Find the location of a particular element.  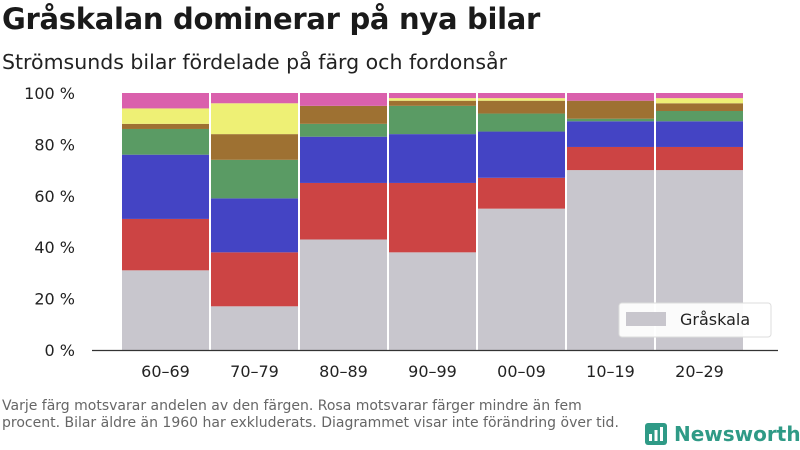

legend-box is located at coordinates (695, 320).